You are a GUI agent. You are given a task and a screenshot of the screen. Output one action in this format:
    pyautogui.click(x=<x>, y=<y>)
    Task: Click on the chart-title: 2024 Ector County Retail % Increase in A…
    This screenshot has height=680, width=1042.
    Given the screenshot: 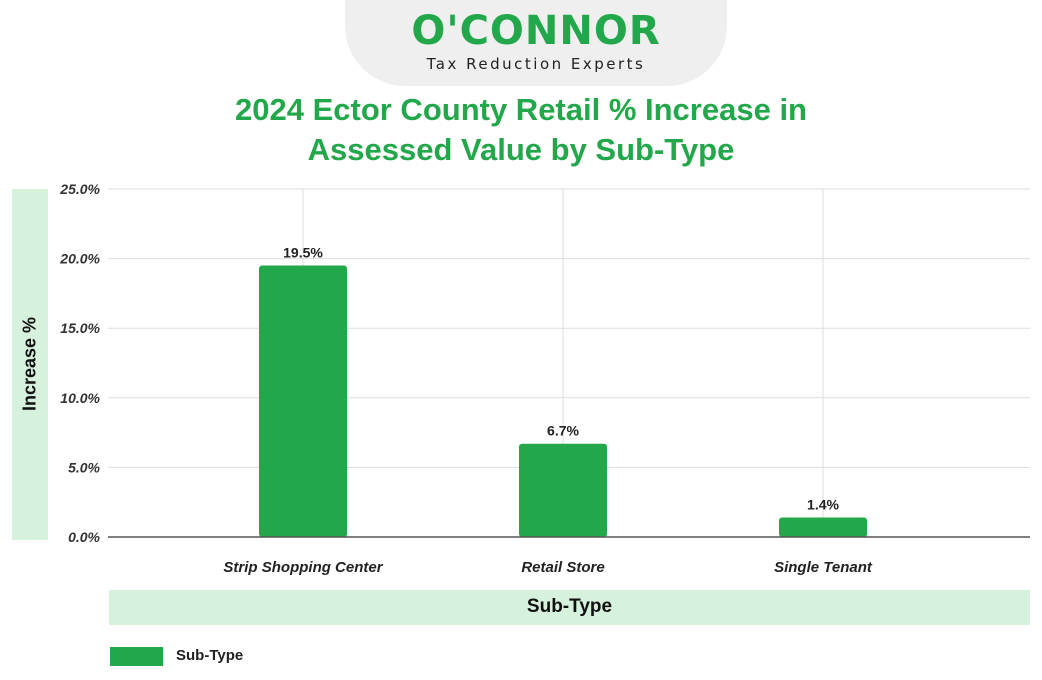 What is the action you would take?
    pyautogui.click(x=521, y=130)
    